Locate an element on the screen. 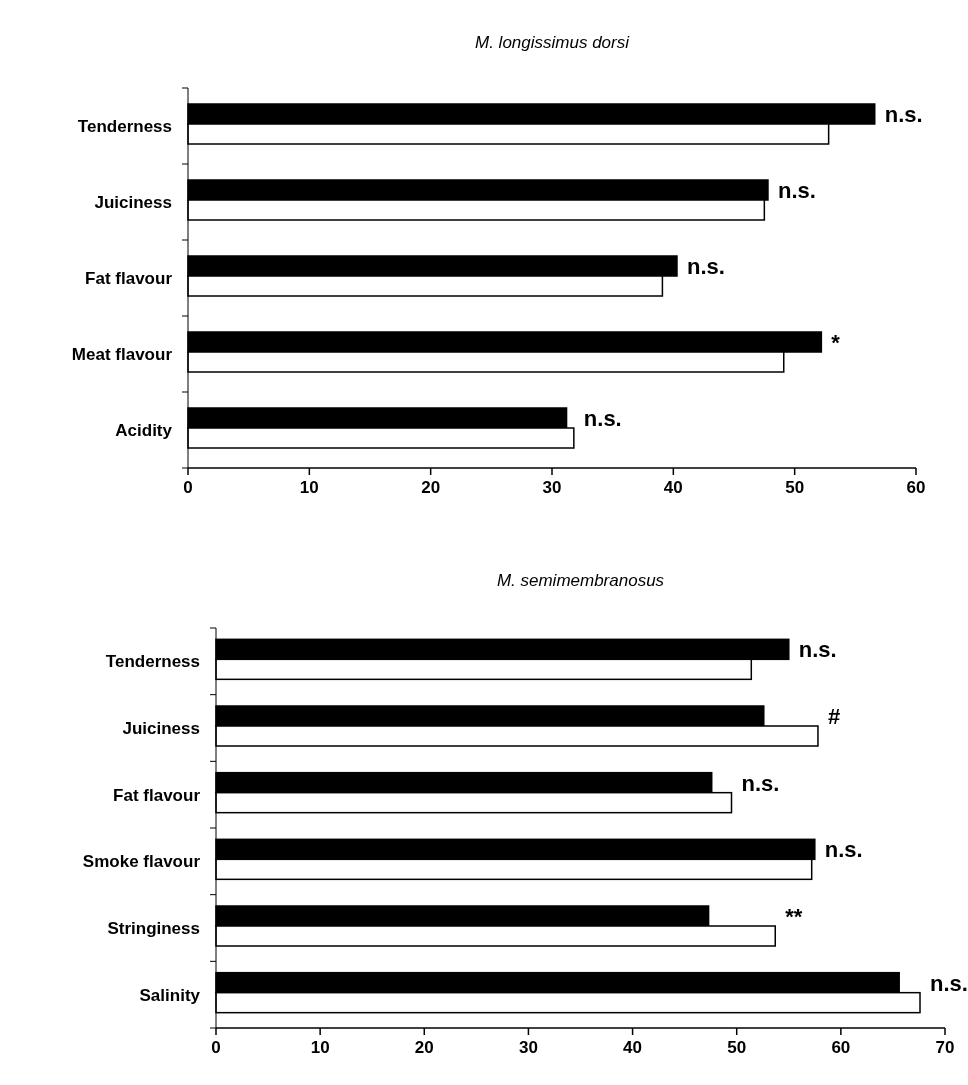 The height and width of the screenshot is (1085, 968). y-tick-label: Meat flavour is located at coordinates (122, 354).